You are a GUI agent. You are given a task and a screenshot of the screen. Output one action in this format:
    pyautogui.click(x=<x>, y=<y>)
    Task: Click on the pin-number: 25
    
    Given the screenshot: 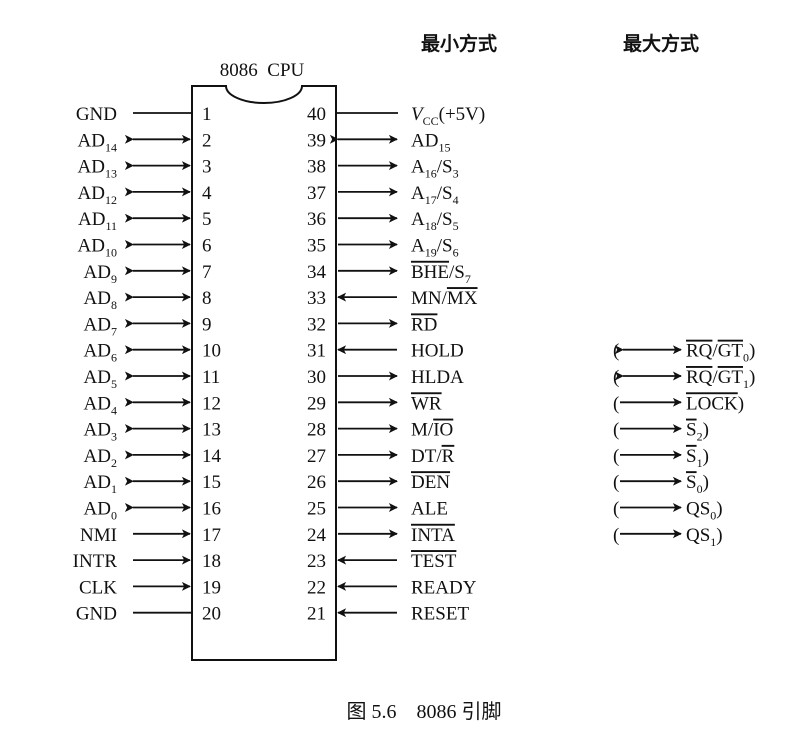 What is the action you would take?
    pyautogui.click(x=316, y=509)
    